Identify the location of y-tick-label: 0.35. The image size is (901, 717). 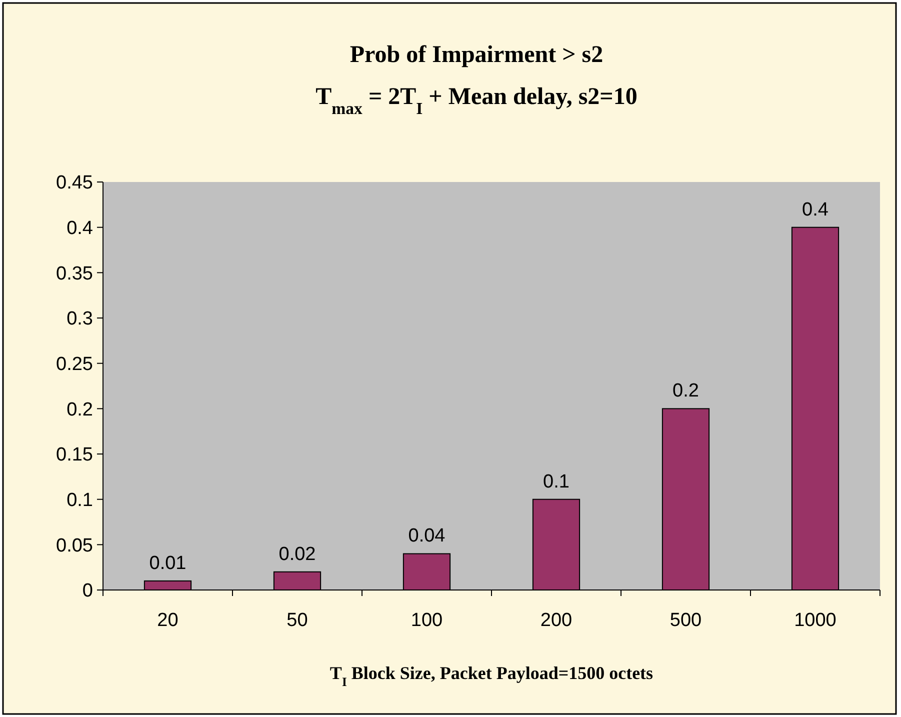
(74, 273).